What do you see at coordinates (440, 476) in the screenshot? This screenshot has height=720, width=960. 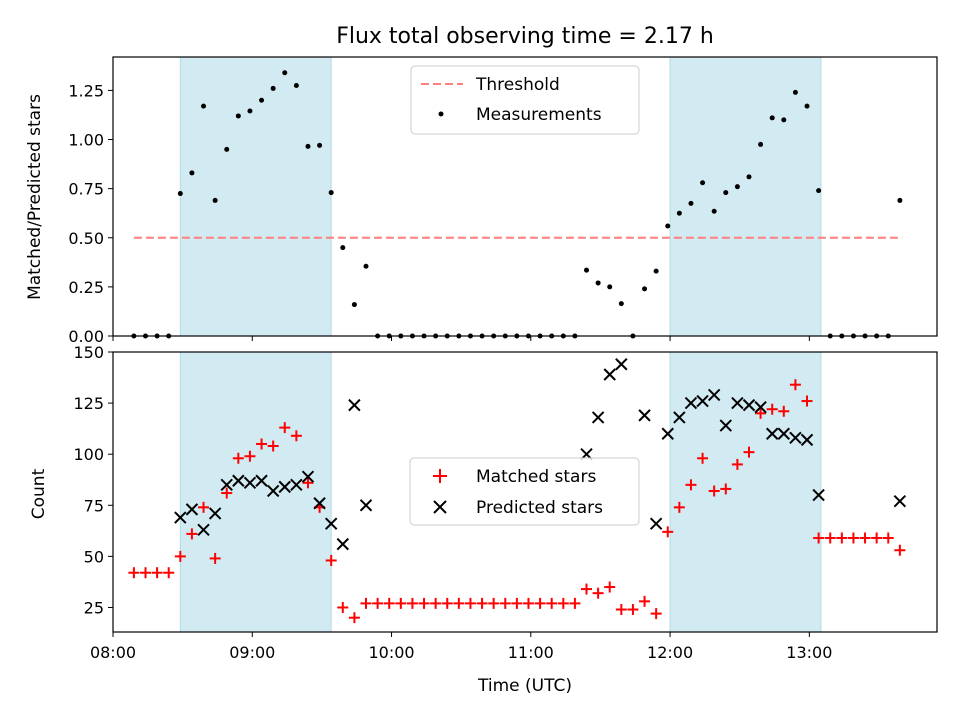 I see `legend-matched-swatch` at bounding box center [440, 476].